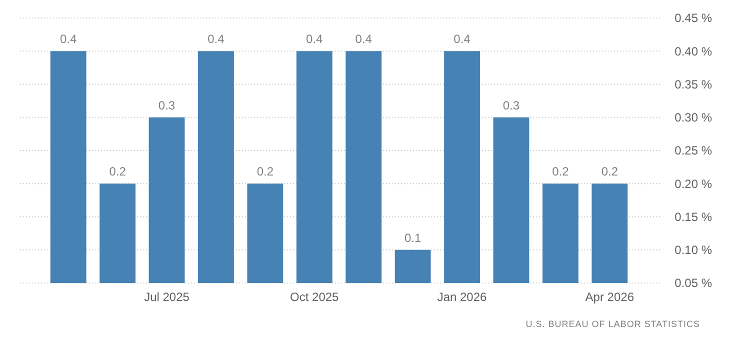  I want to click on y-tick-label: 0.45 %, so click(693, 18).